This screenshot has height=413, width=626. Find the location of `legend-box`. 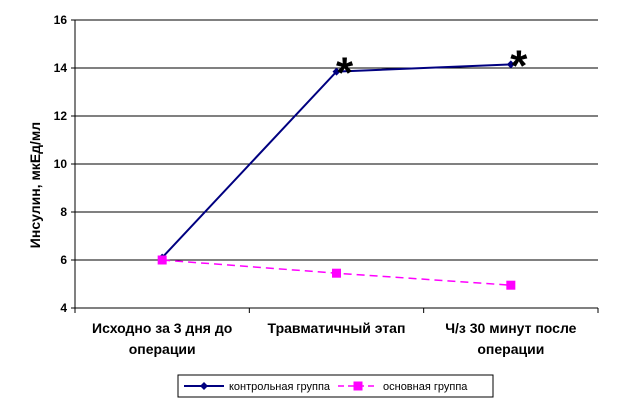

legend-box is located at coordinates (335, 386).